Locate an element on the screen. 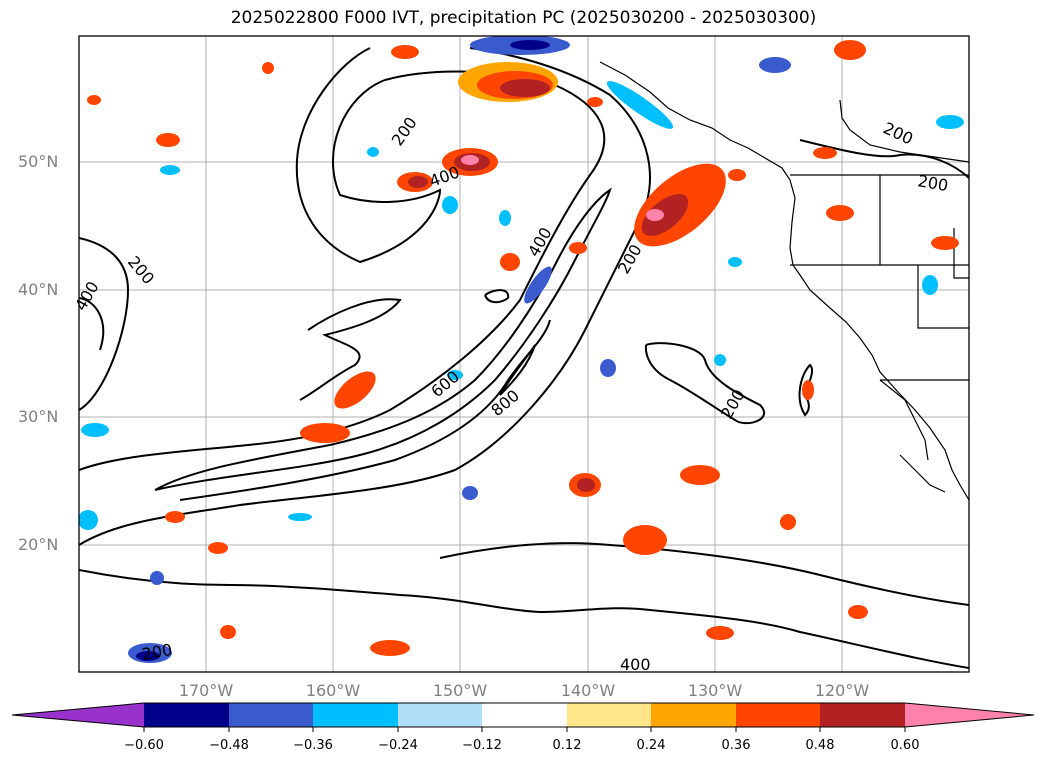 The width and height of the screenshot is (1047, 765). lat-label: 20°N is located at coordinates (38, 544).